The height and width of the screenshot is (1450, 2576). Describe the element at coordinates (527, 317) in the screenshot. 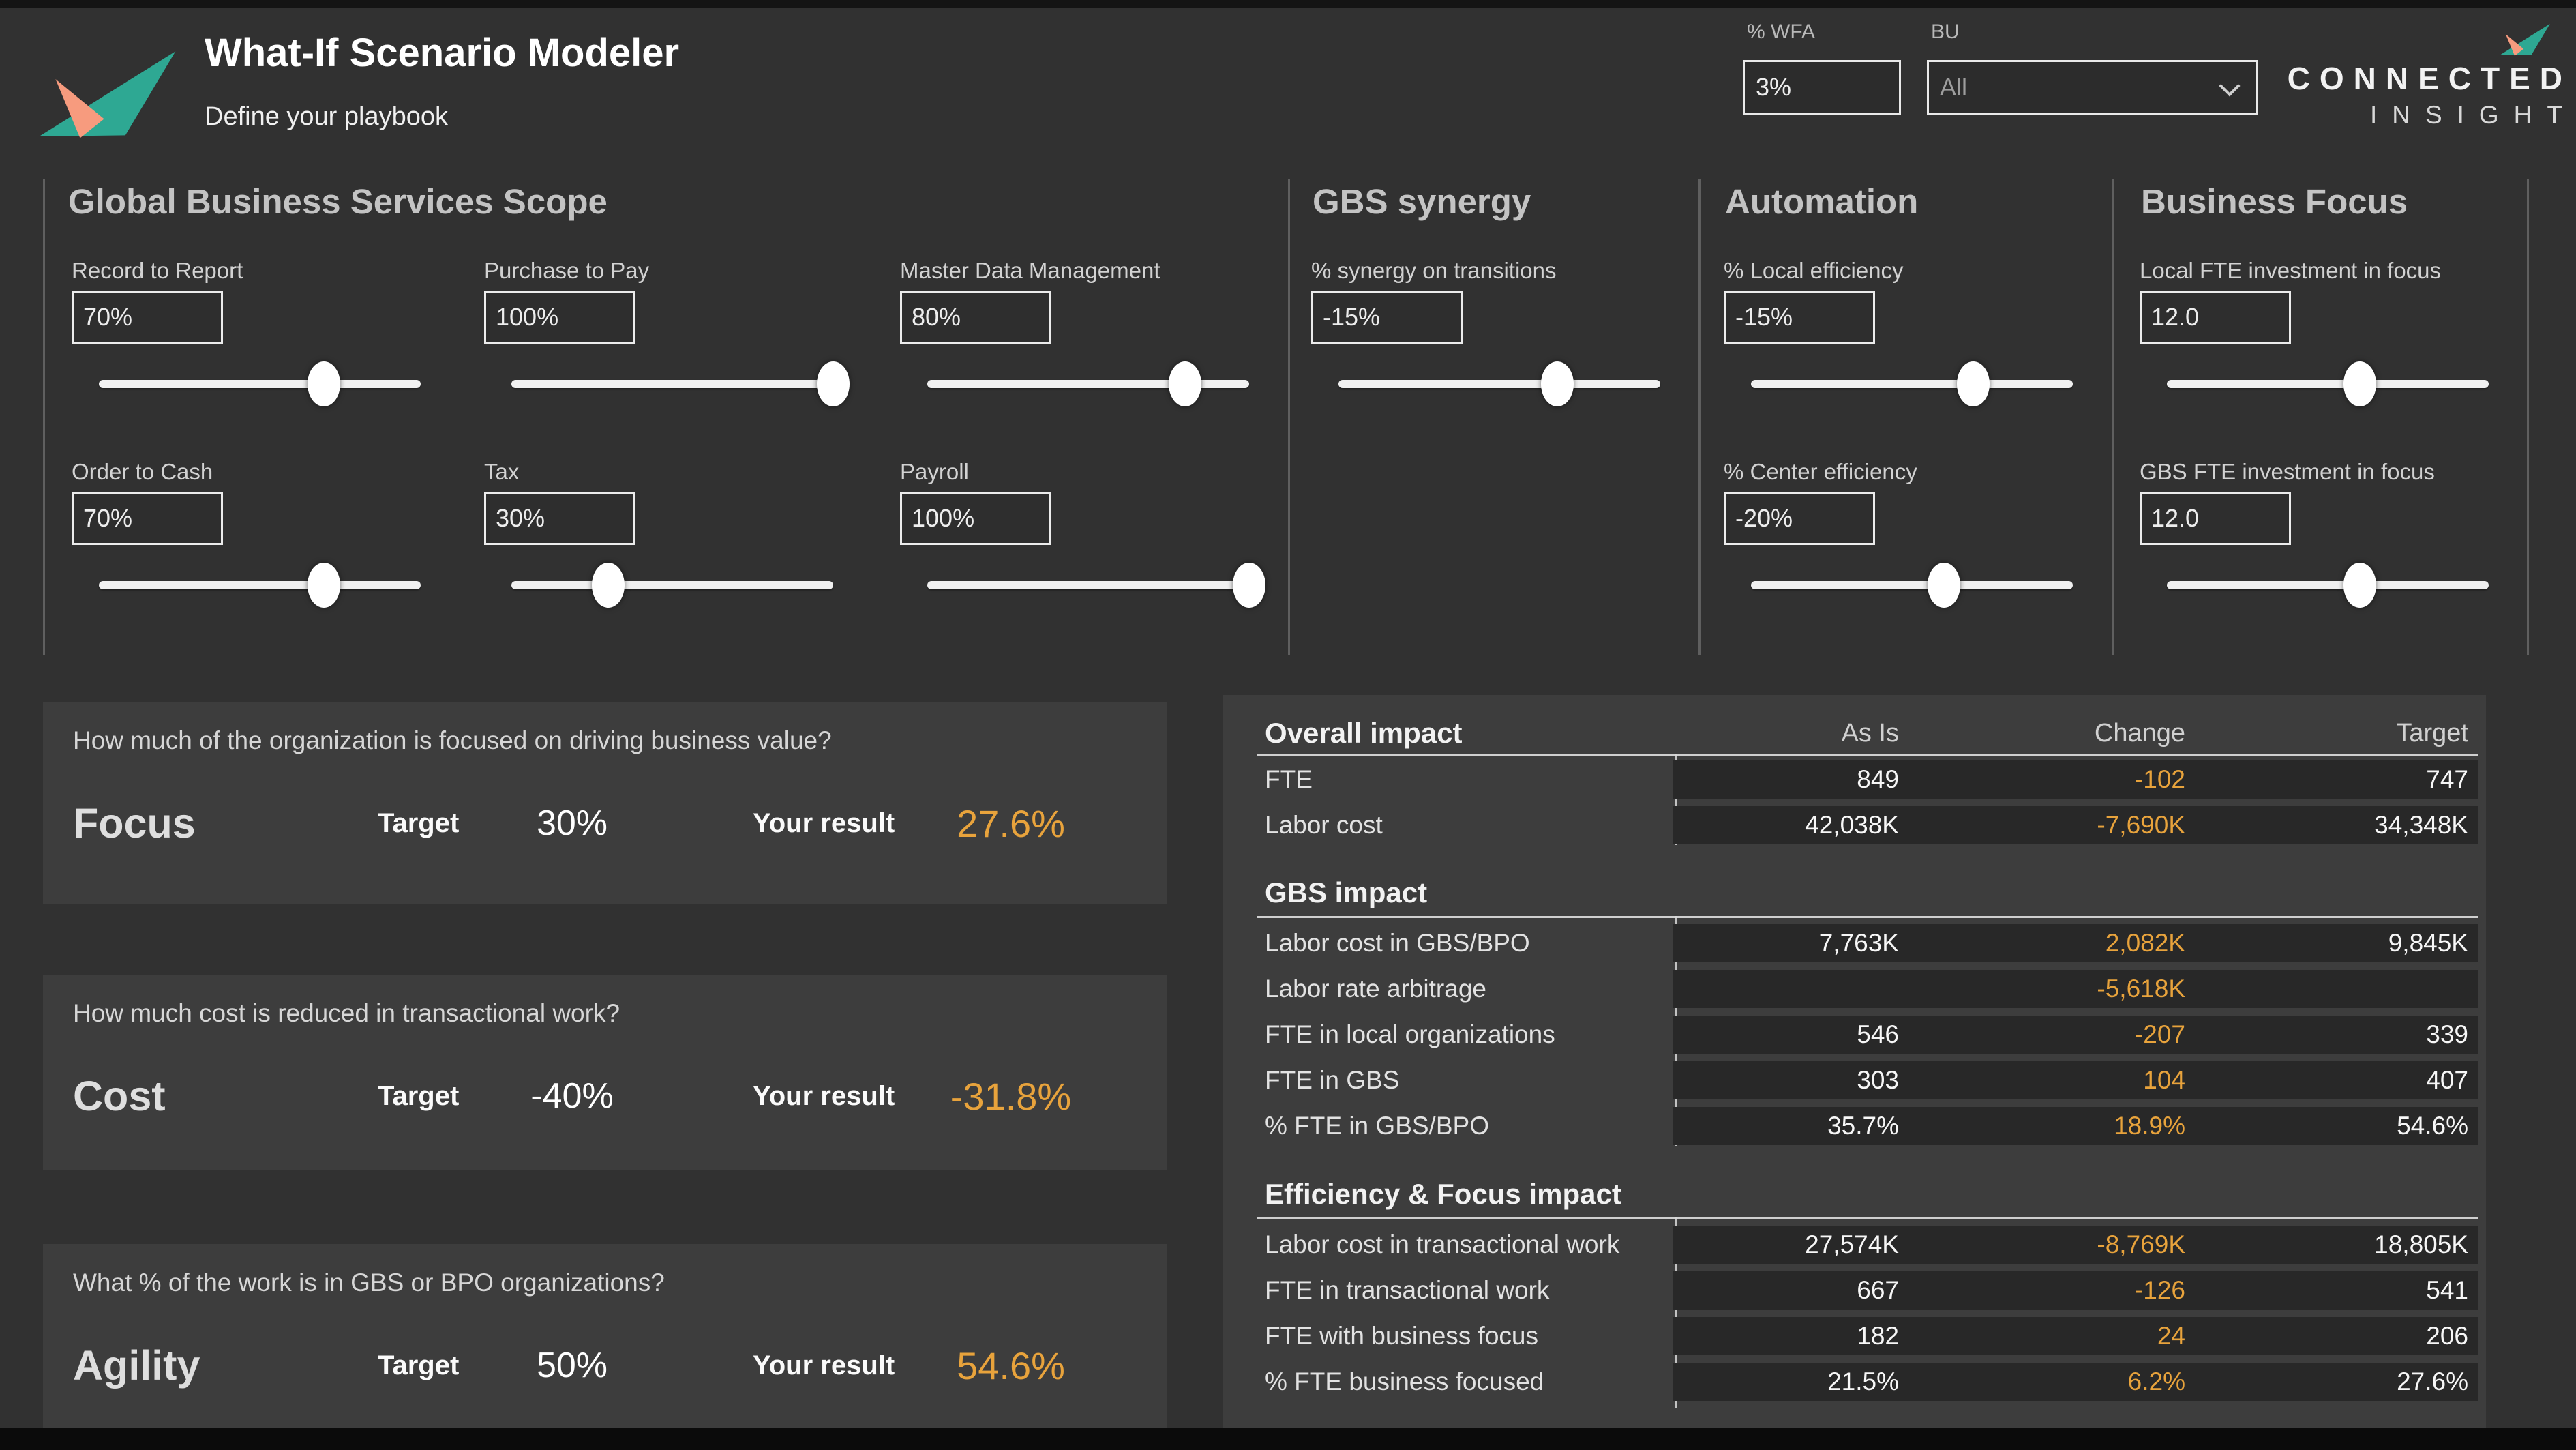

I see `slider-value: 100%` at that location.